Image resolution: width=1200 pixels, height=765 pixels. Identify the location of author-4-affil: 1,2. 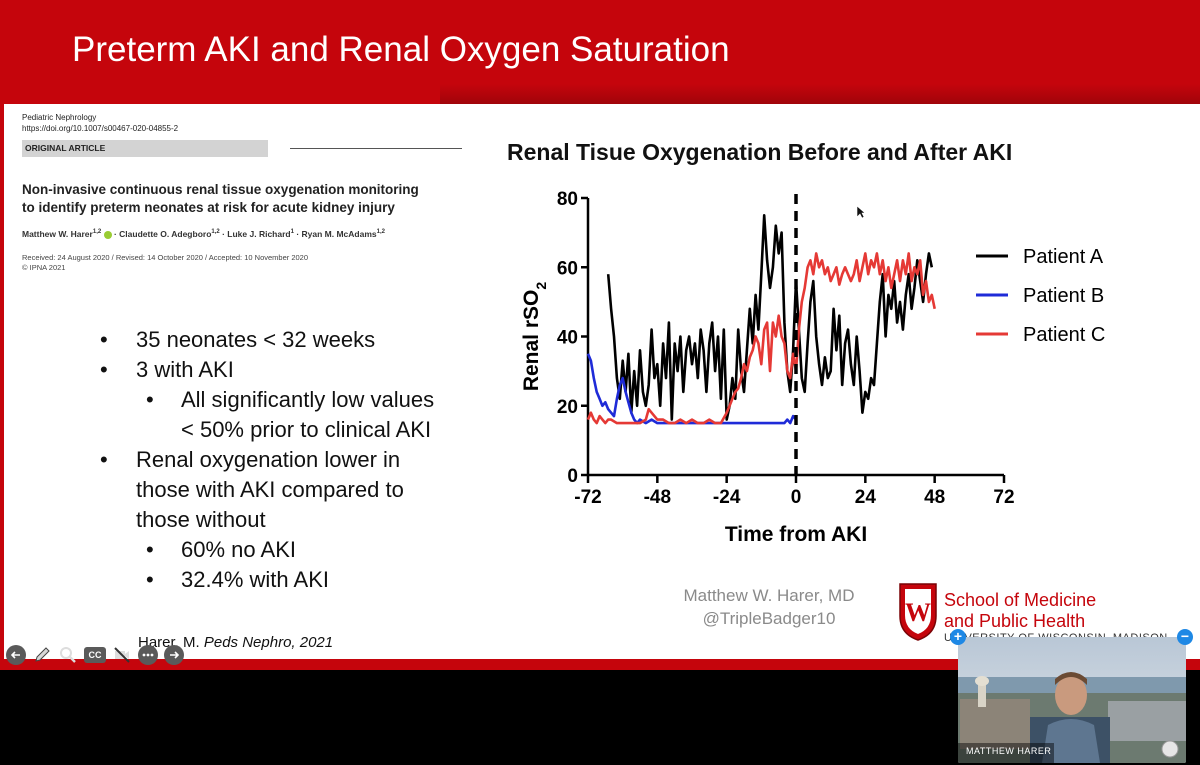
(380, 232).